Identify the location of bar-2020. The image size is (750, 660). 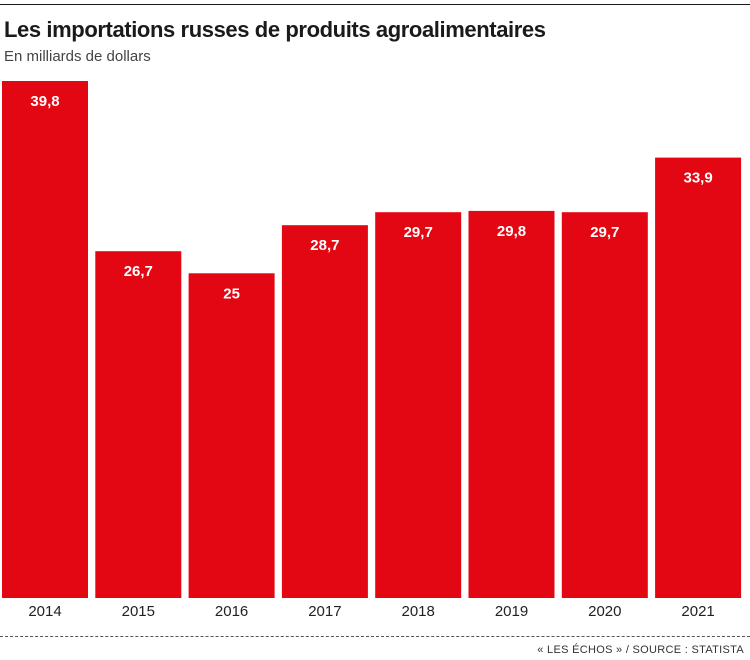
(604, 405).